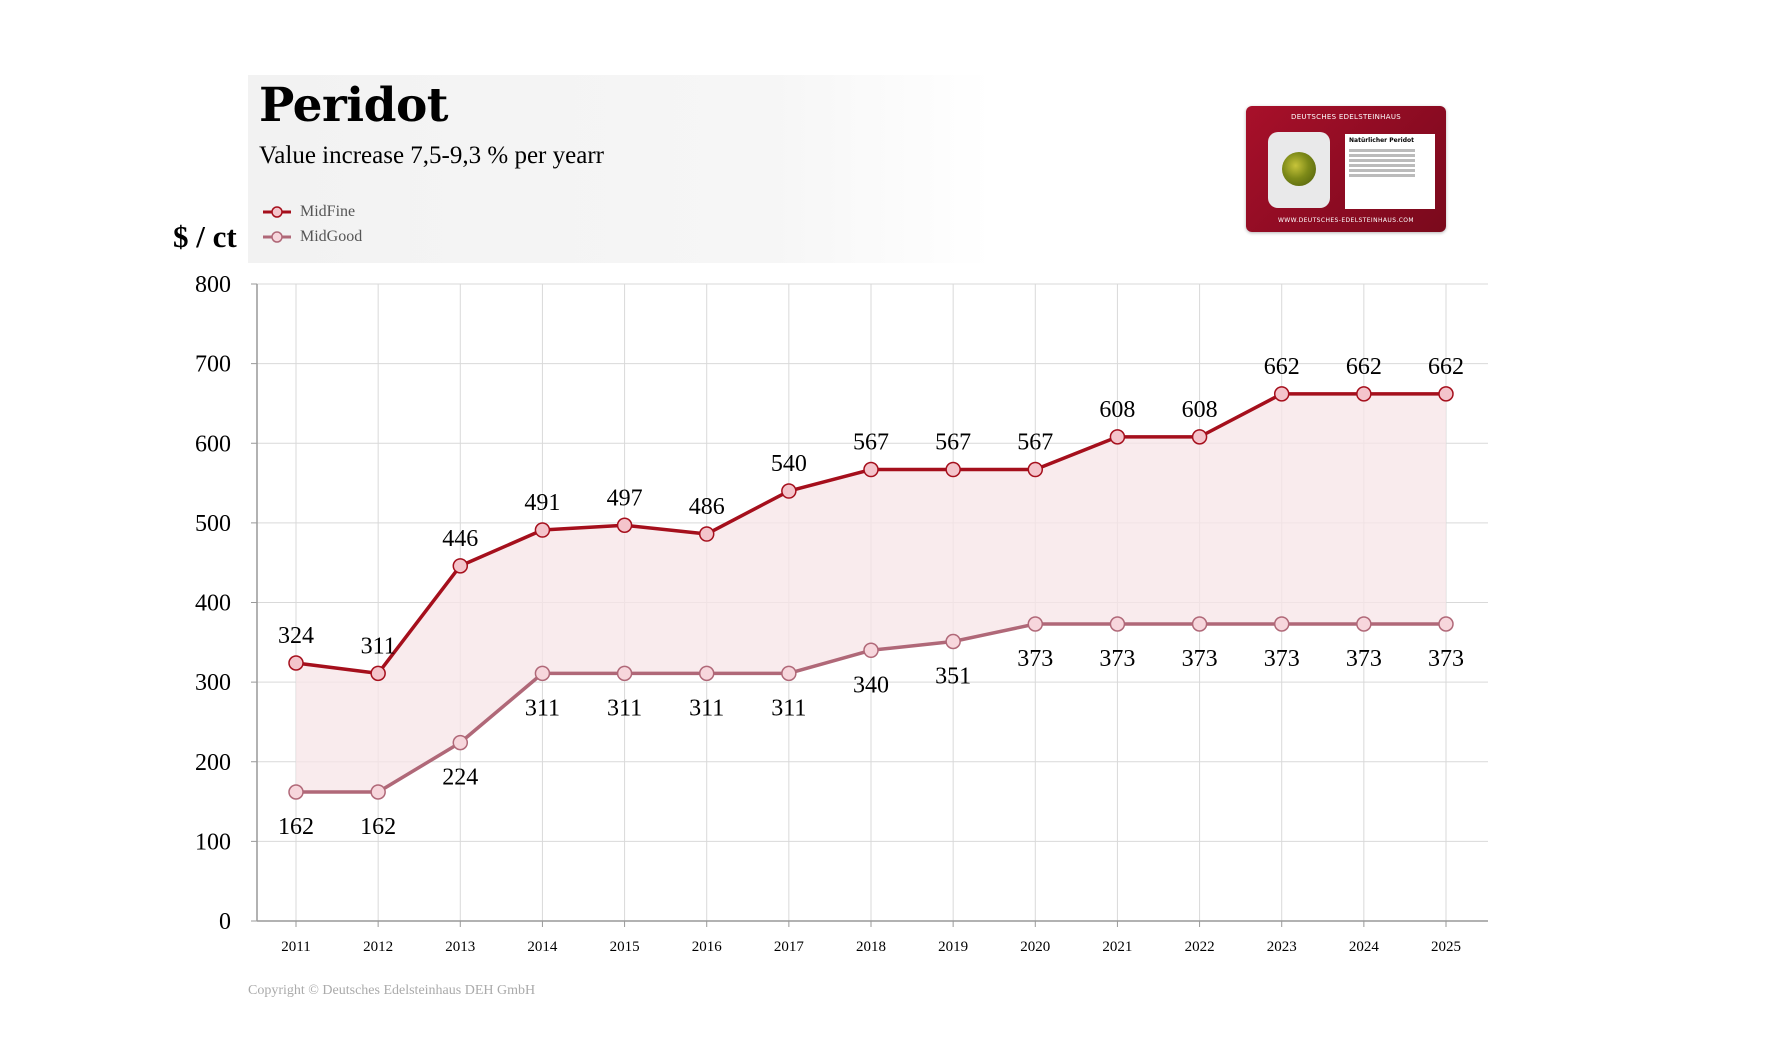 The height and width of the screenshot is (1064, 1771). I want to click on legend-marker-midfine-icon, so click(277, 211).